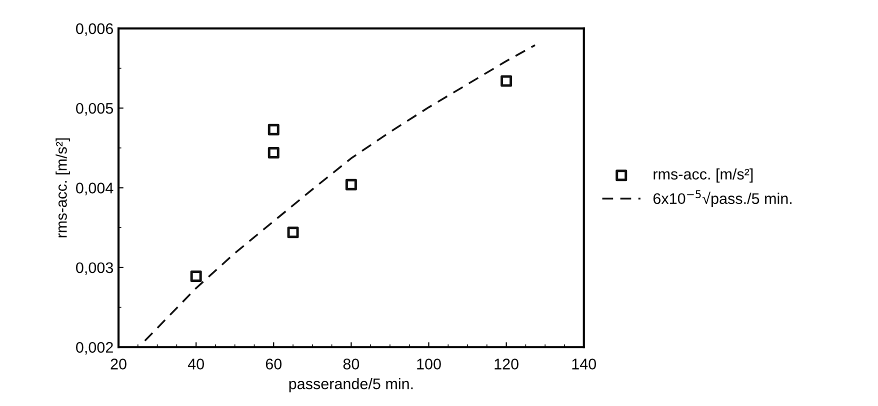  What do you see at coordinates (703, 175) in the screenshot?
I see `legend-label: rms-acc. [m/s²]` at bounding box center [703, 175].